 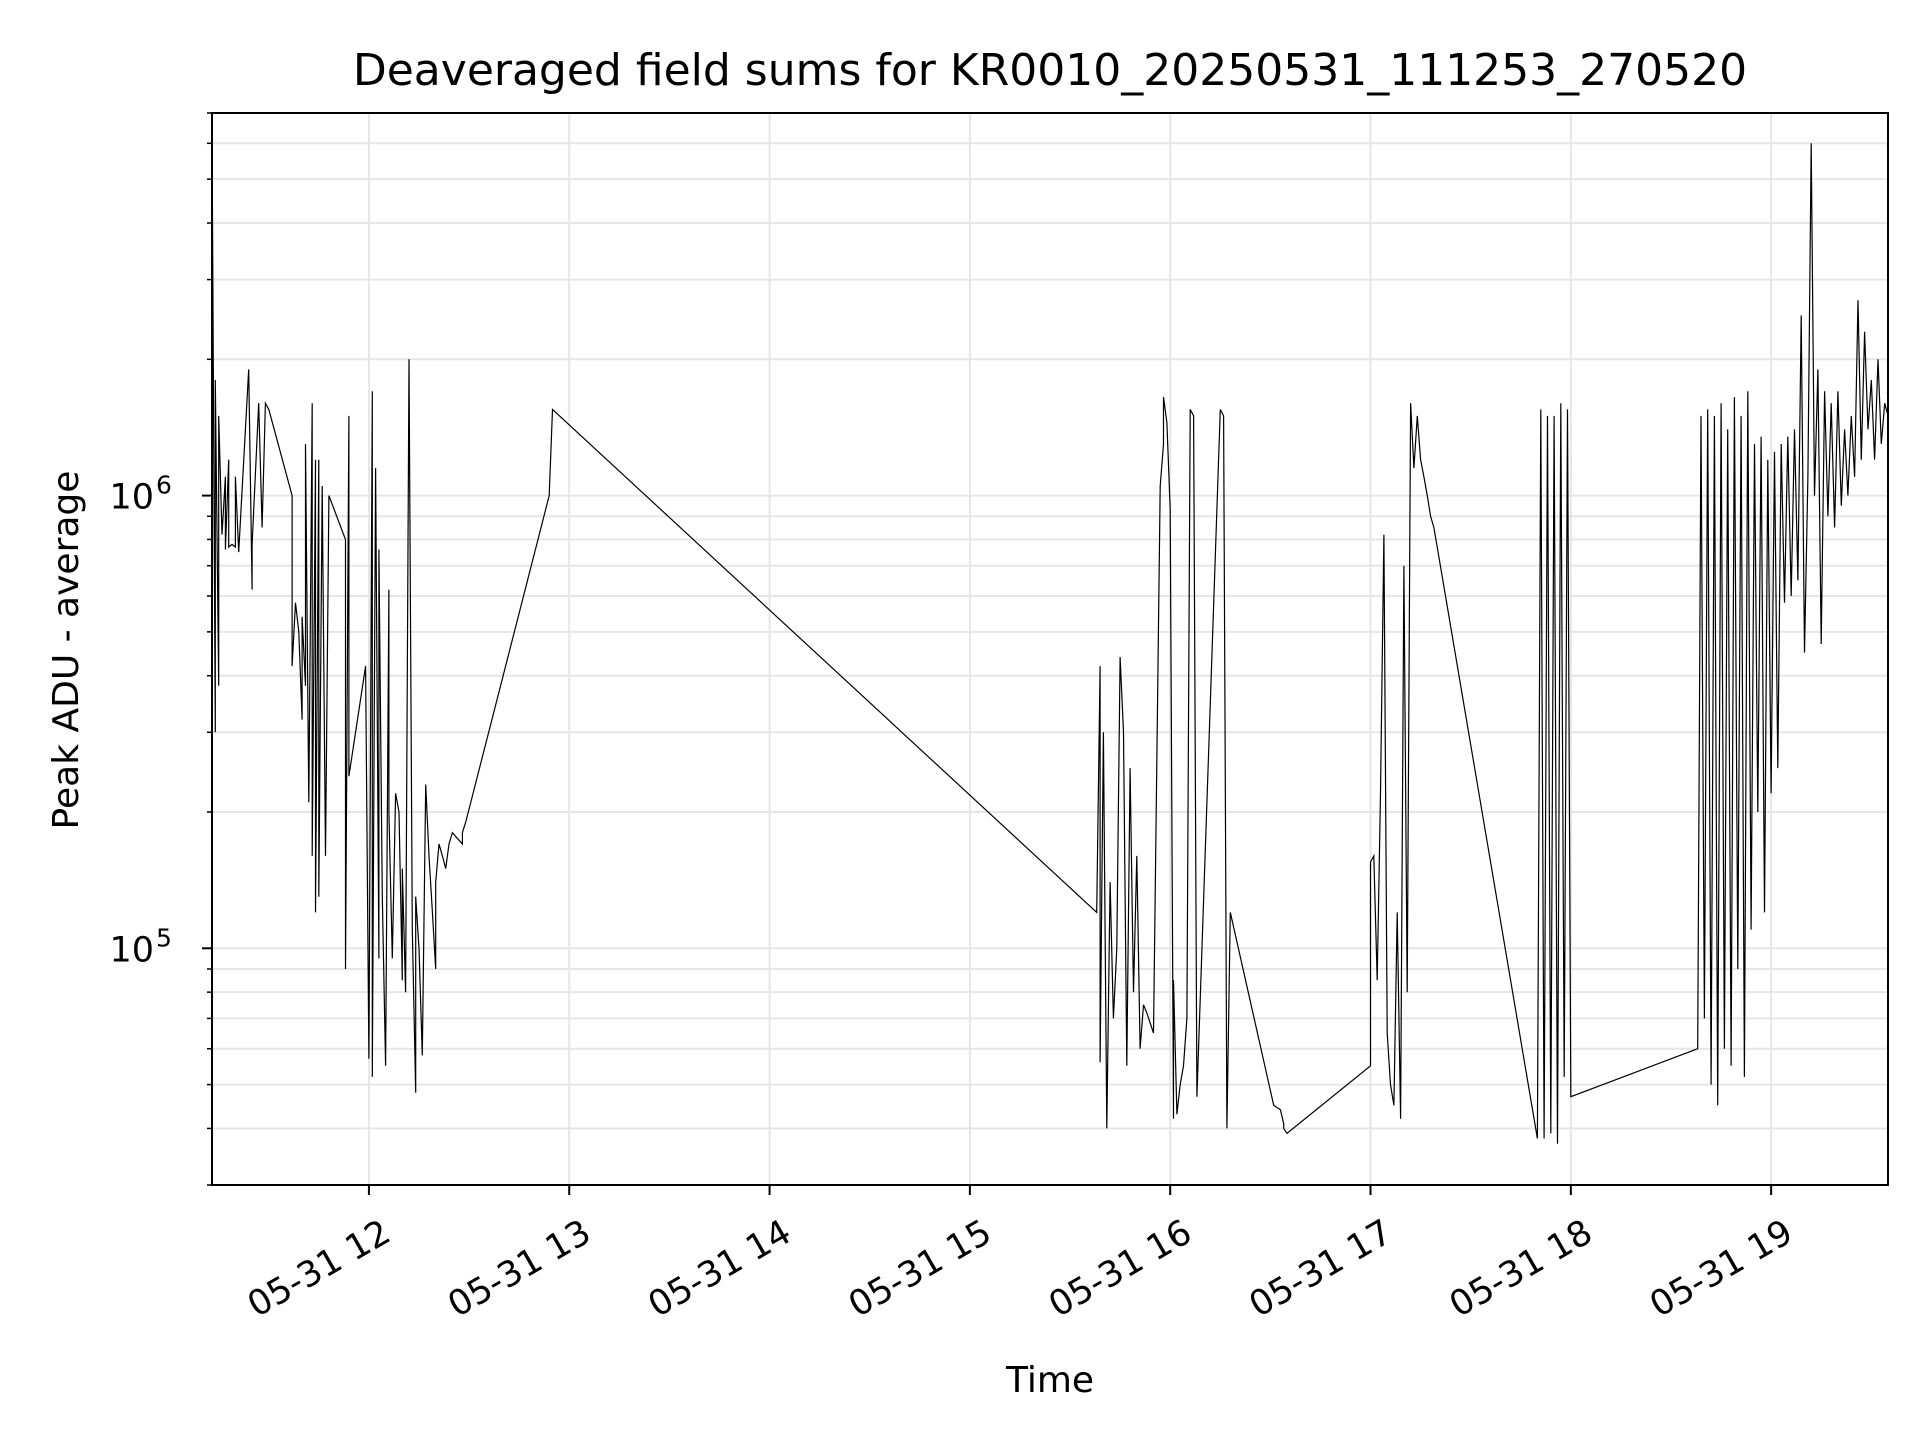 I want to click on y-tick-exponent: 6, so click(x=164, y=485).